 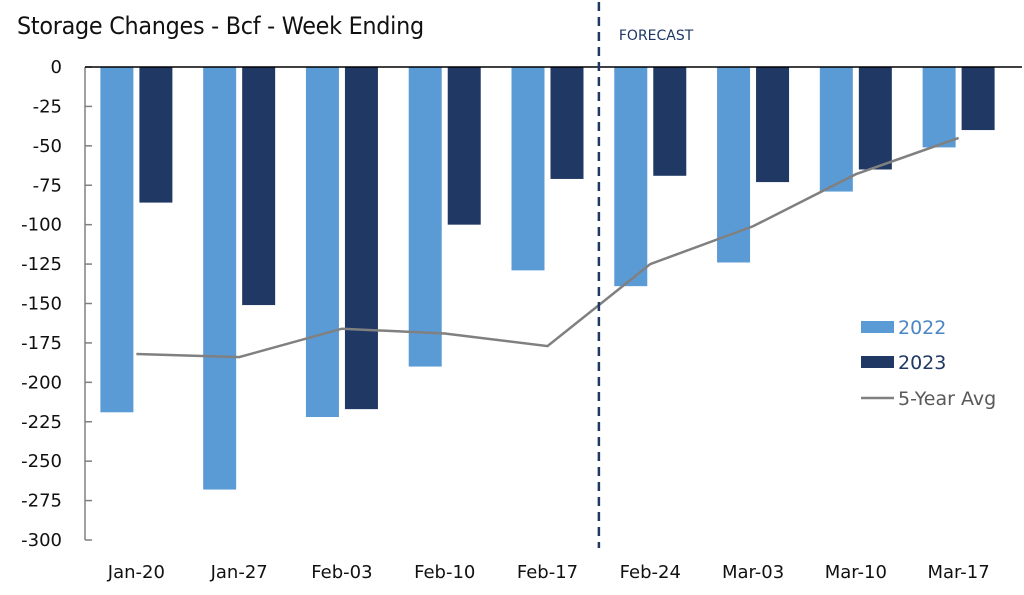 I want to click on y-tick-label: 0, so click(x=56, y=67).